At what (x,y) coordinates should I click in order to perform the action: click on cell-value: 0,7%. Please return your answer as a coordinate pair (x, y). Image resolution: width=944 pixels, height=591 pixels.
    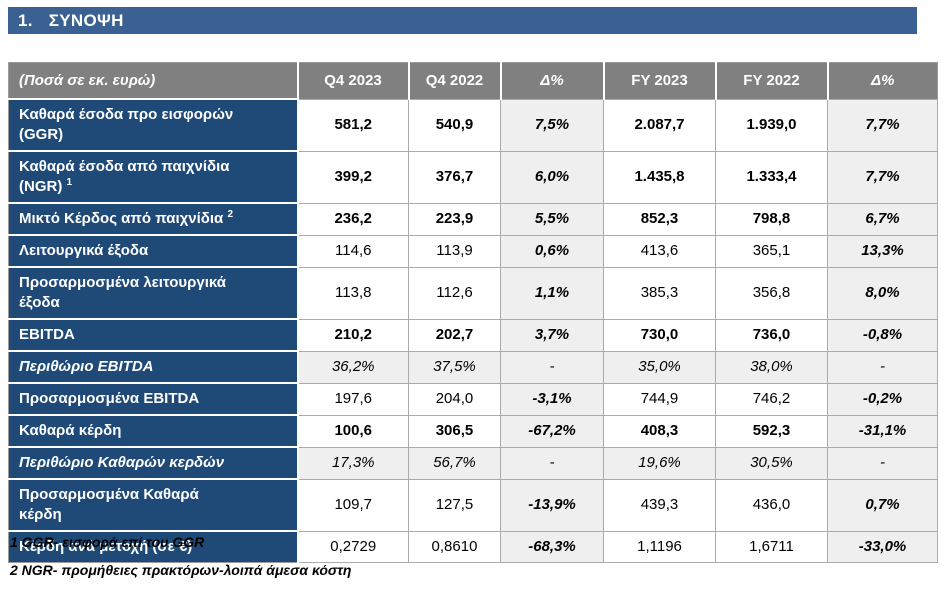
    Looking at the image, I should click on (882, 505).